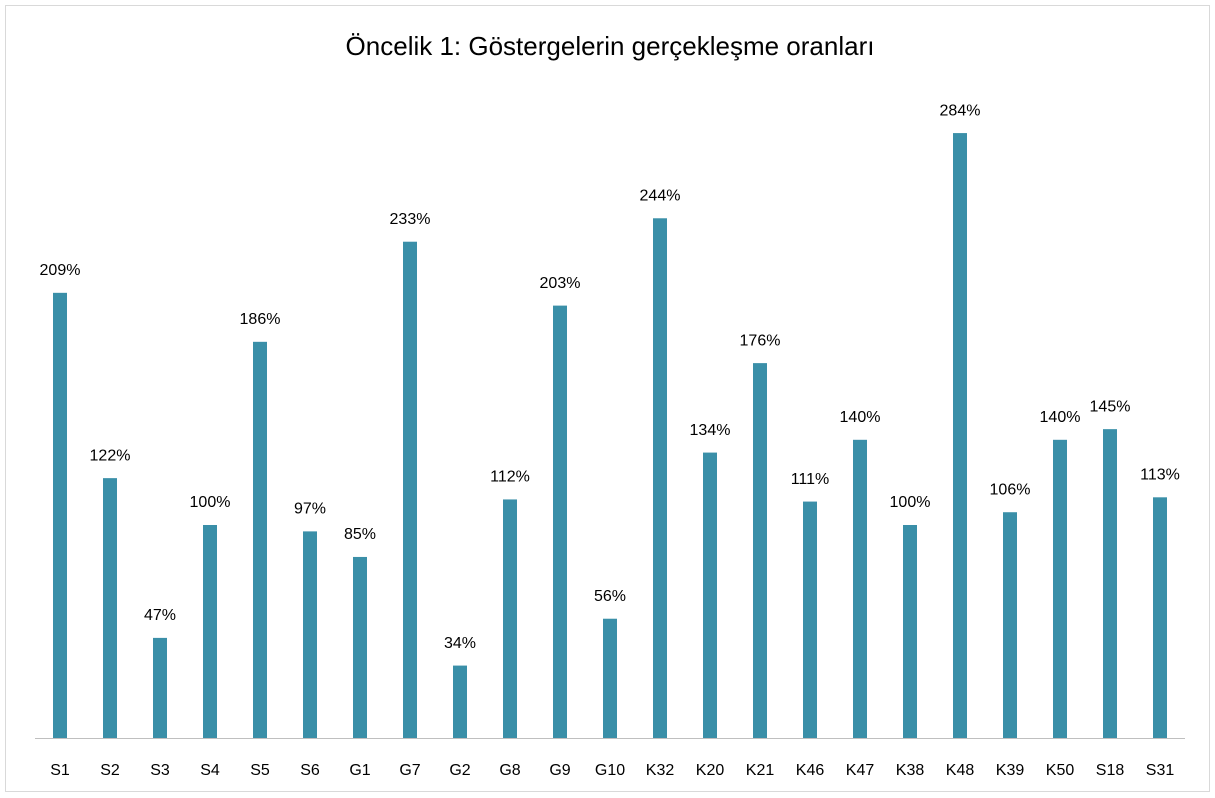 This screenshot has height=798, width=1215. Describe the element at coordinates (1110, 406) in the screenshot. I see `data-label: 145%` at that location.